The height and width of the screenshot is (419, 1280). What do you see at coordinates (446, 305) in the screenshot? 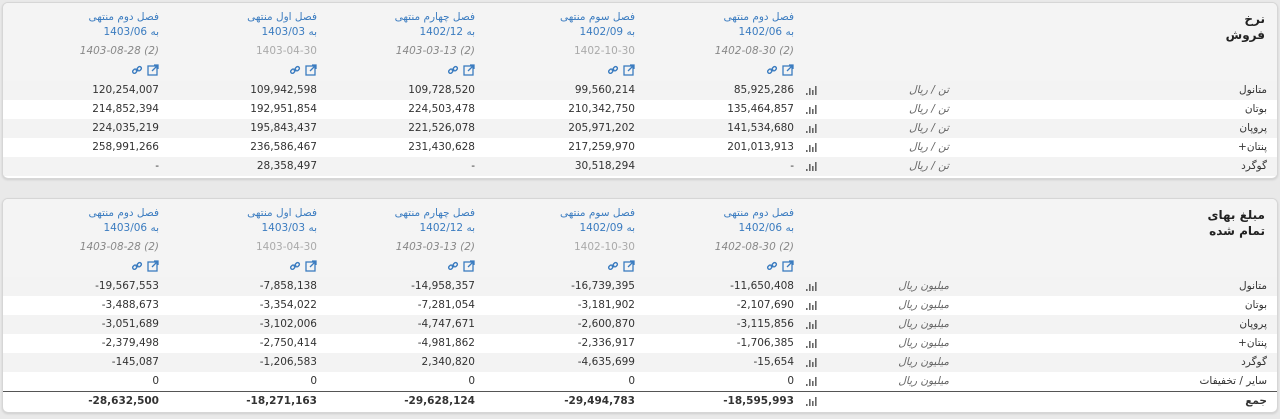
I see `cell-value: -7,281,054` at bounding box center [446, 305].